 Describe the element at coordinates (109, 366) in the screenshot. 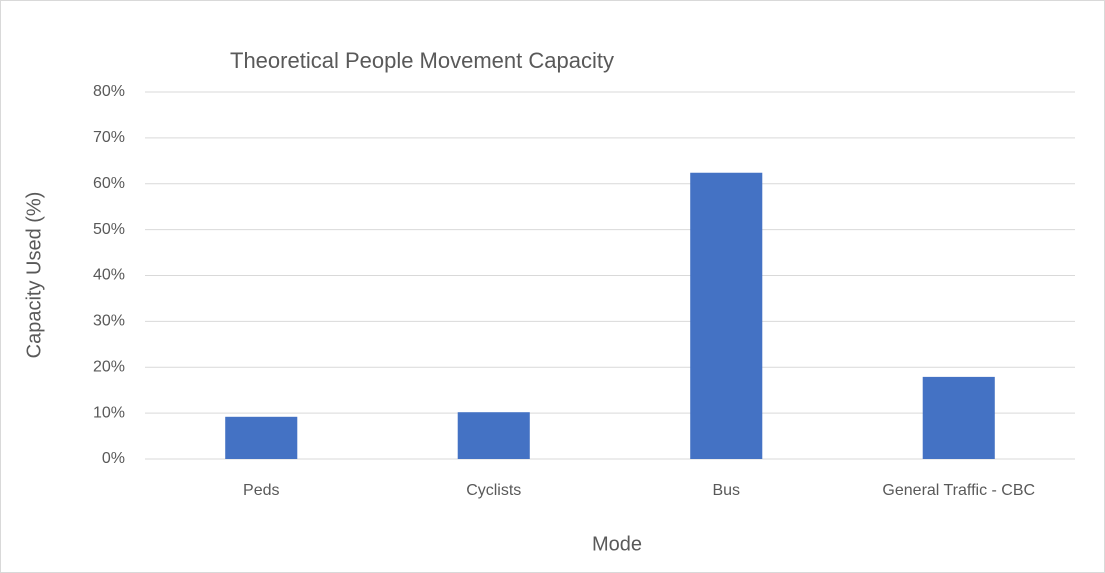

I see `y-tick-label: 20%` at that location.